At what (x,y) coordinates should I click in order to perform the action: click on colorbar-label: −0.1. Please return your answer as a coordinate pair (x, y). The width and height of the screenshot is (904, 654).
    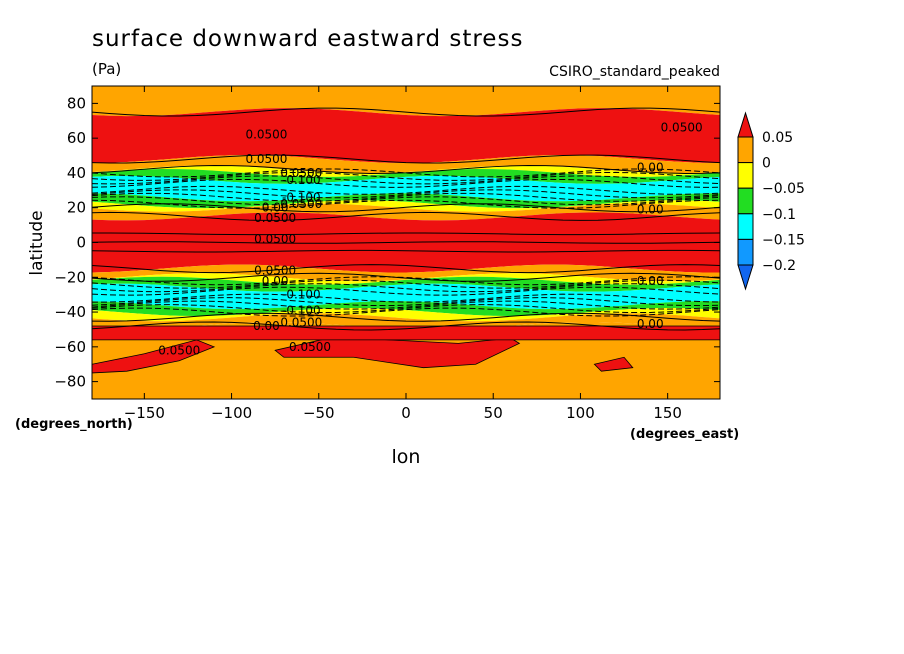
    Looking at the image, I should click on (779, 215).